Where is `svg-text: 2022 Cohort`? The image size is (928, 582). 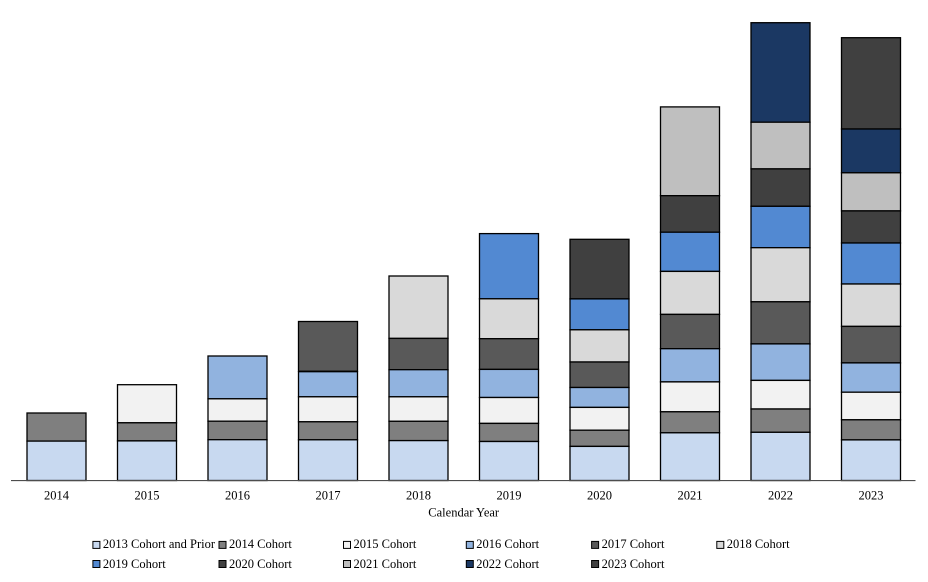 svg-text: 2022 Cohort is located at coordinates (507, 564).